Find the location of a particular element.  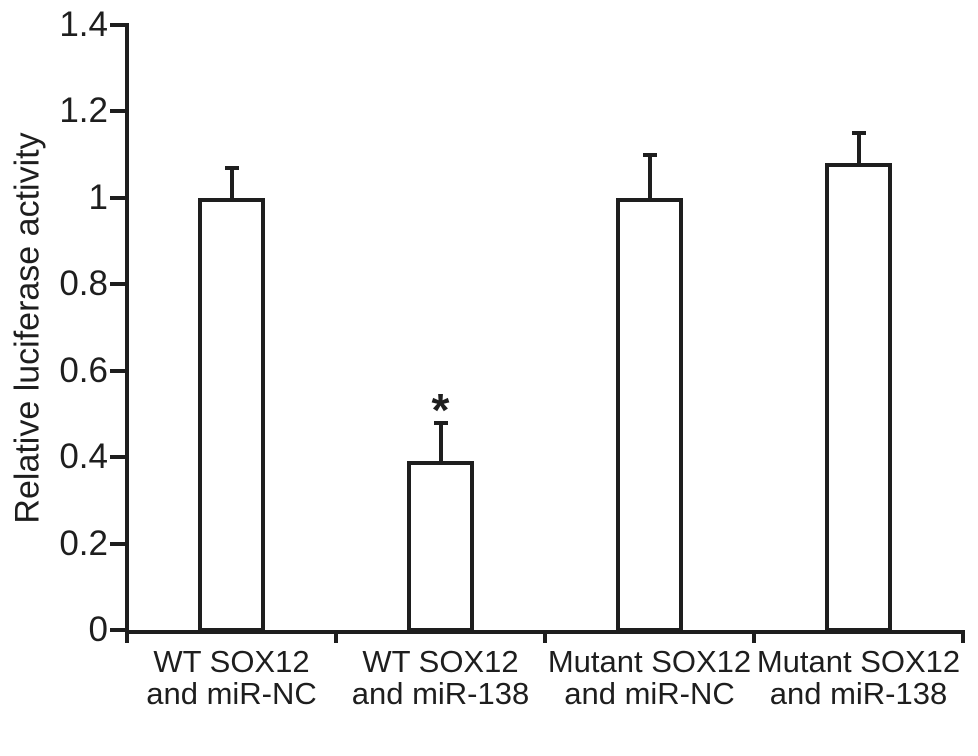

y-tick-label: 1.2 is located at coordinates (83, 111).